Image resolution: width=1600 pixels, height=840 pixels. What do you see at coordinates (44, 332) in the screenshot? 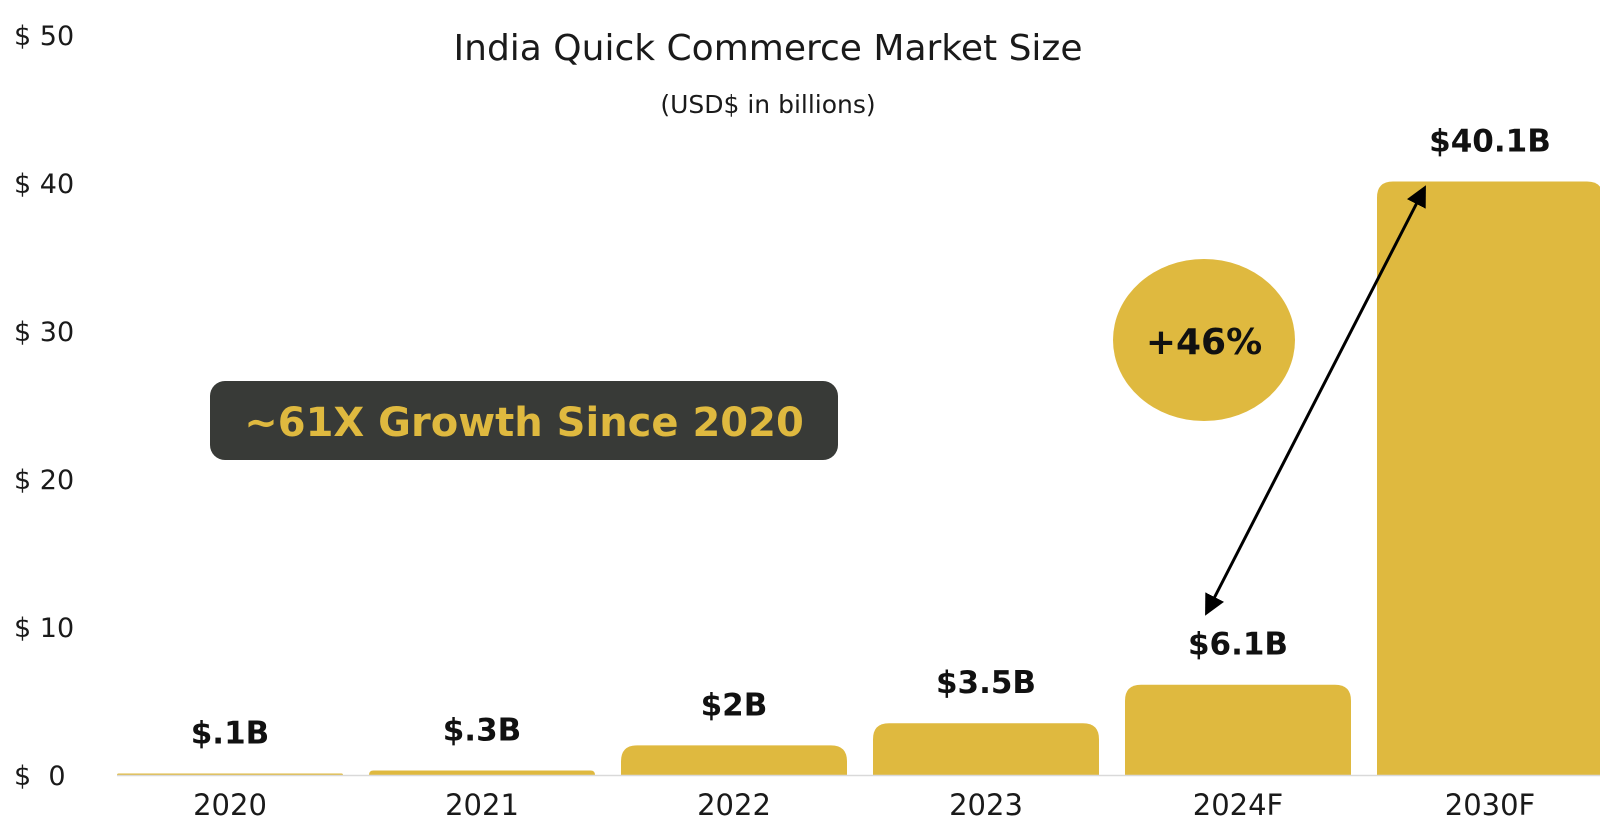
I see `y-tick-label: $ 30` at bounding box center [44, 332].